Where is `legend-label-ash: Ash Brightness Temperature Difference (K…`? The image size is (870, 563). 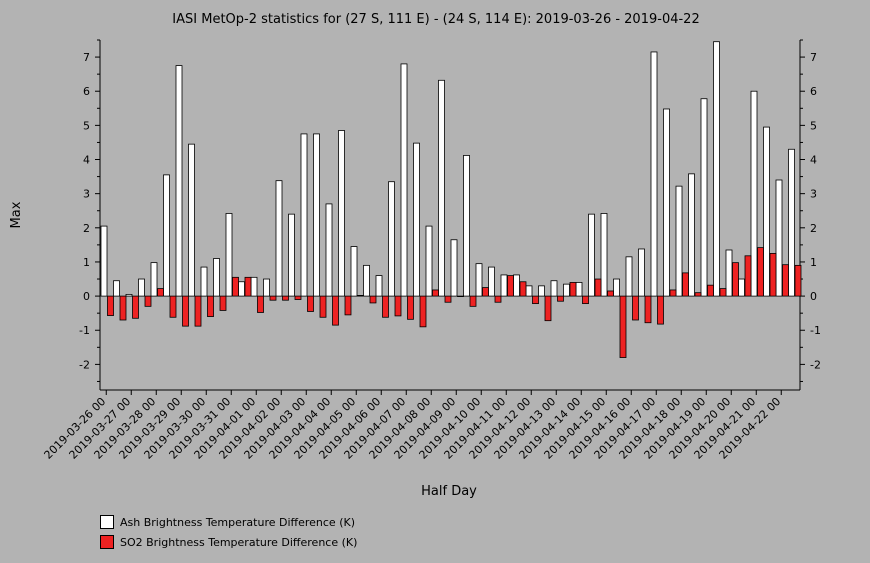
legend-label-ash: Ash Brightness Temperature Difference (K… is located at coordinates (237, 522).